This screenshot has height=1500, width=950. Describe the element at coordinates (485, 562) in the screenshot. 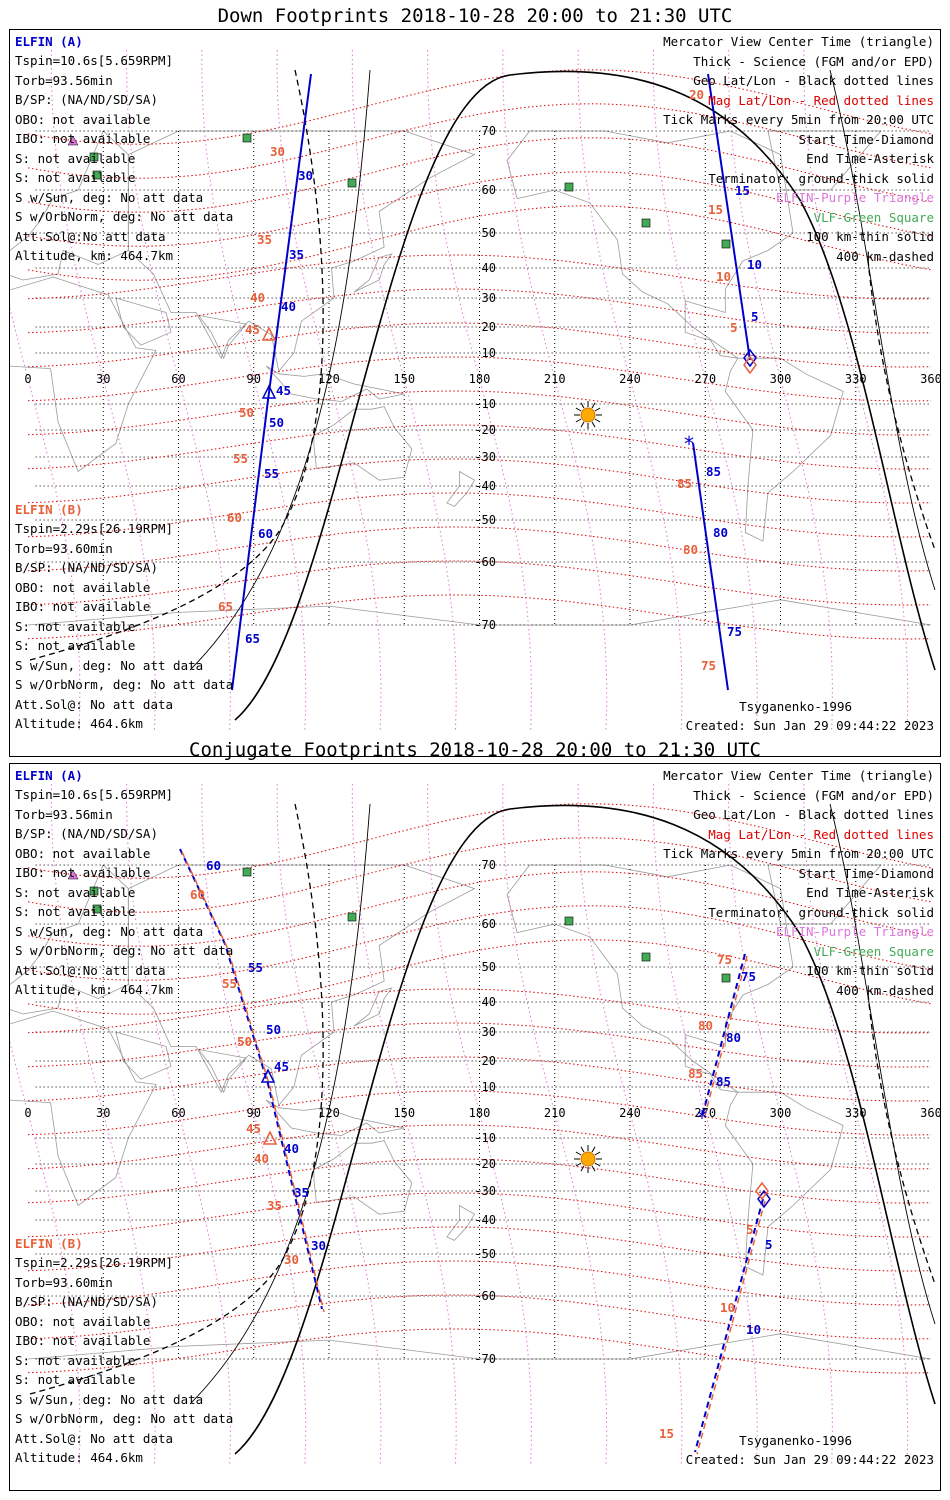

I see `lat-tick-label: -60` at that location.